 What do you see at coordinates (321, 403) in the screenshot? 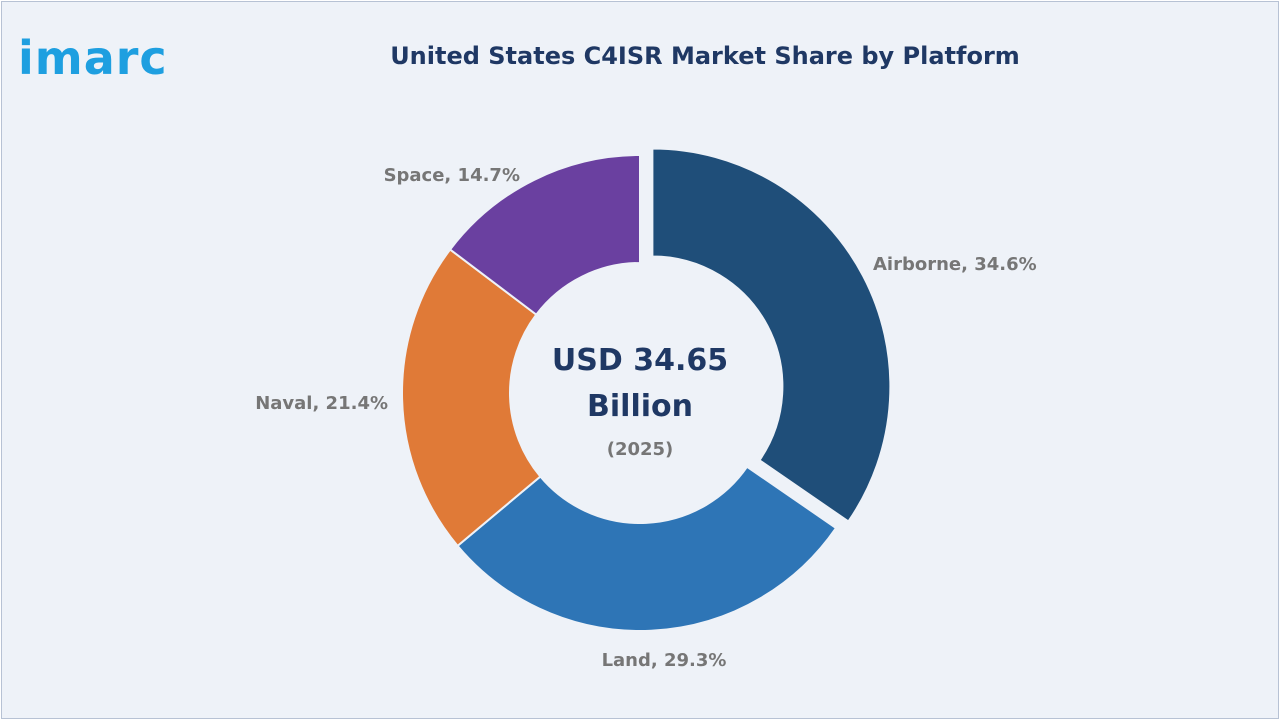
I see `slice-label-naval: Naval, 21.4%` at bounding box center [321, 403].